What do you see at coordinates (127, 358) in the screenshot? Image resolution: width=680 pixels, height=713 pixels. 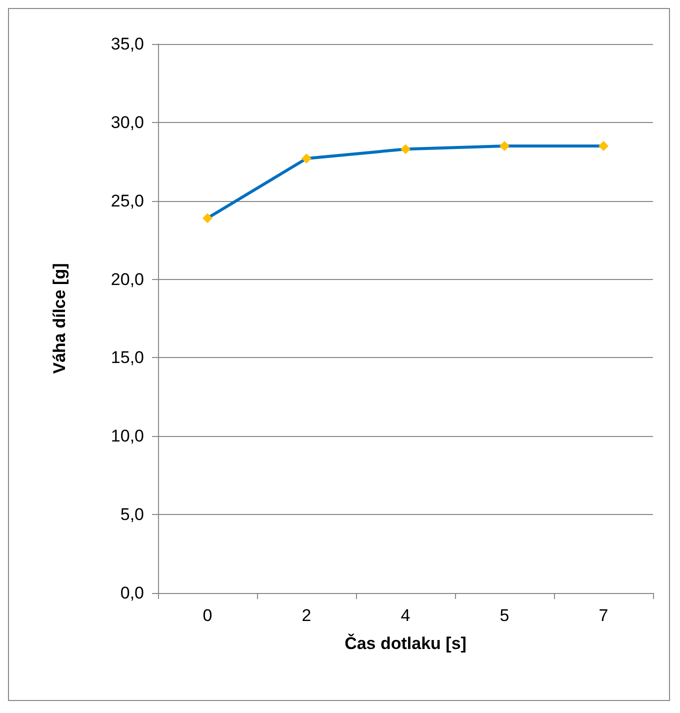 I see `y-tick-label: 15,0` at bounding box center [127, 358].